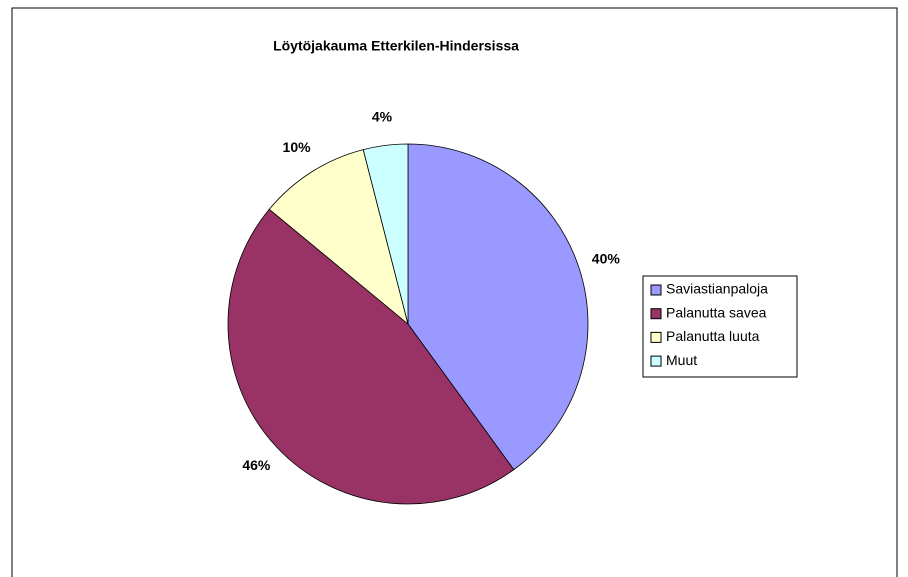 The height and width of the screenshot is (577, 908). I want to click on data-label: 4%, so click(382, 116).